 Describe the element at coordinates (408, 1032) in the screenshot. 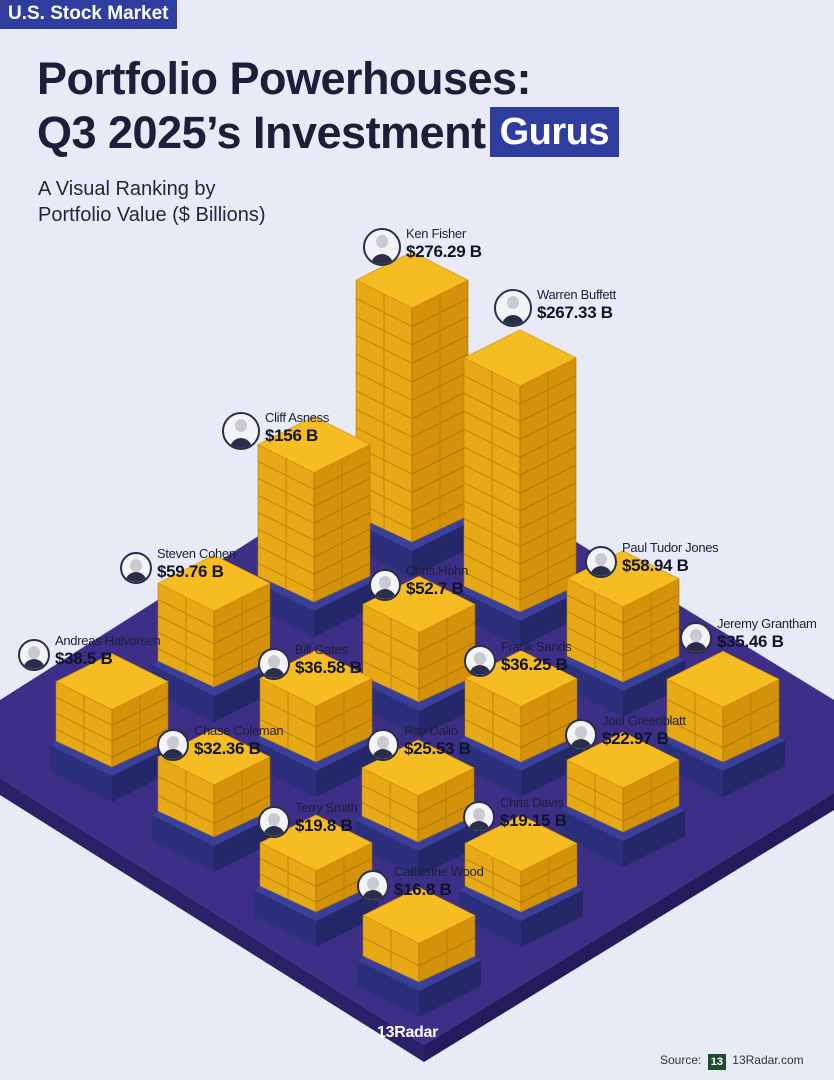

I see `brand-logo: 13Radar` at that location.